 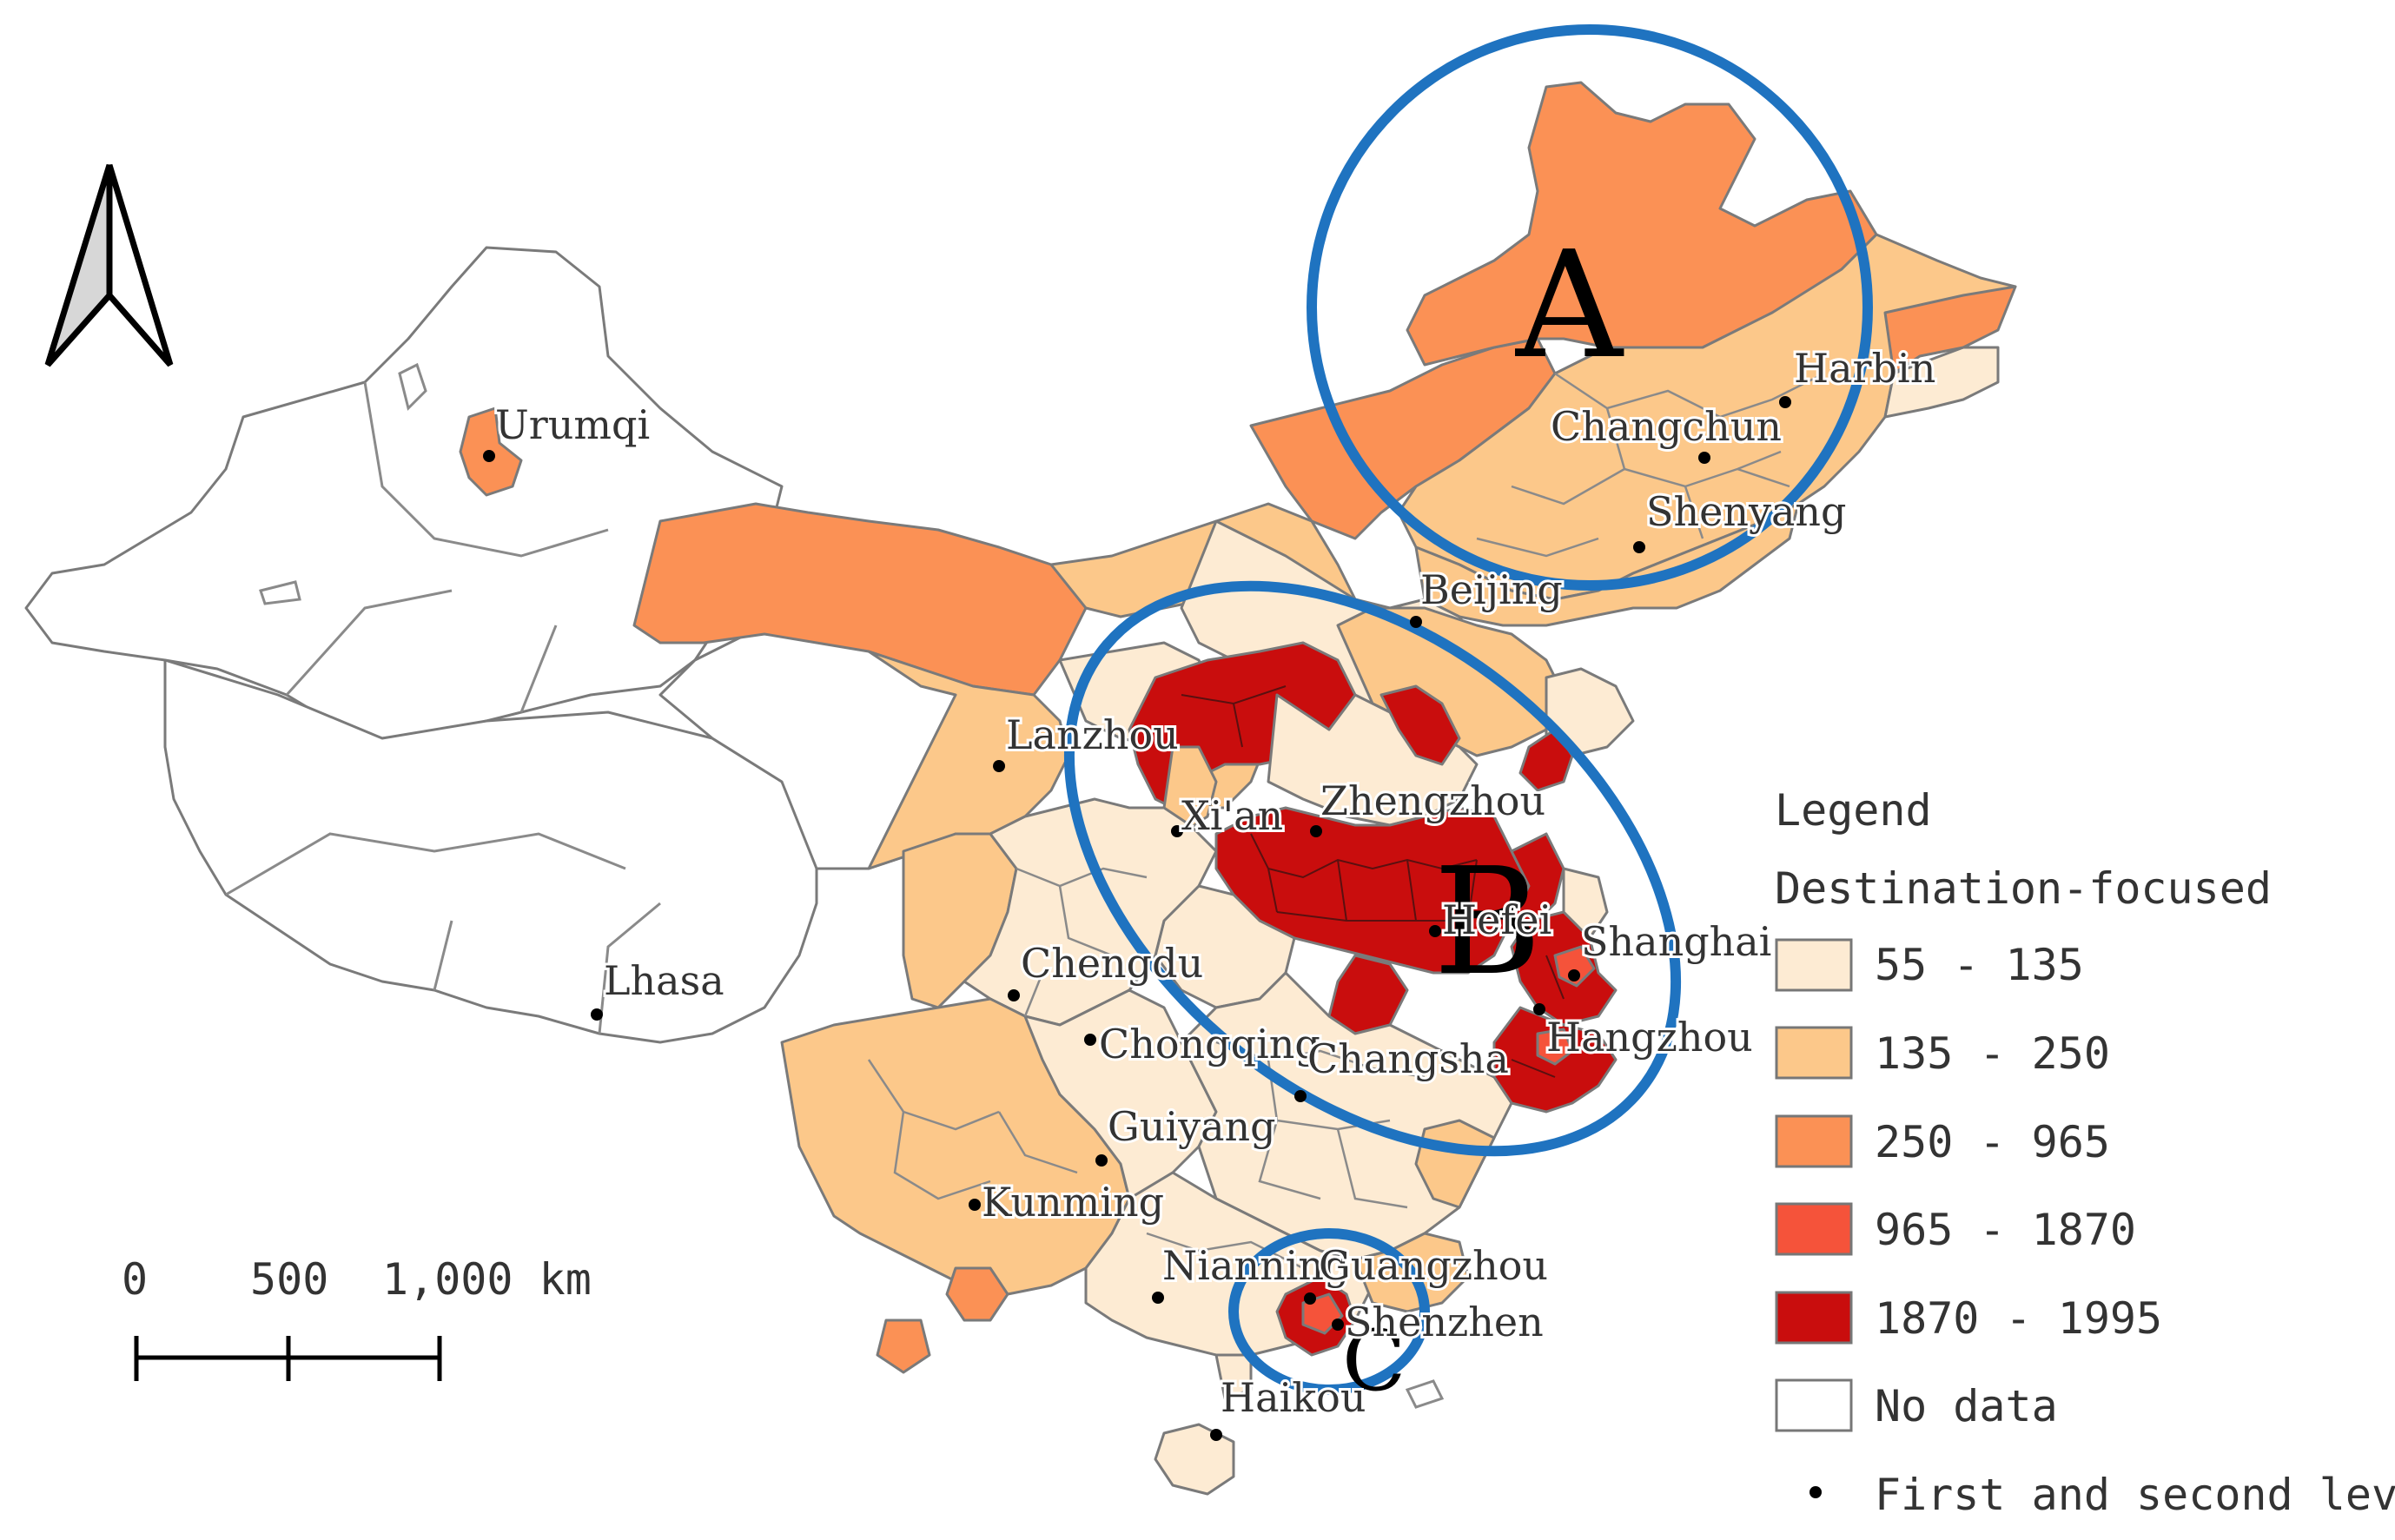 What do you see at coordinates (1233, 1376) in the screenshot?
I see `region-leizhou` at bounding box center [1233, 1376].